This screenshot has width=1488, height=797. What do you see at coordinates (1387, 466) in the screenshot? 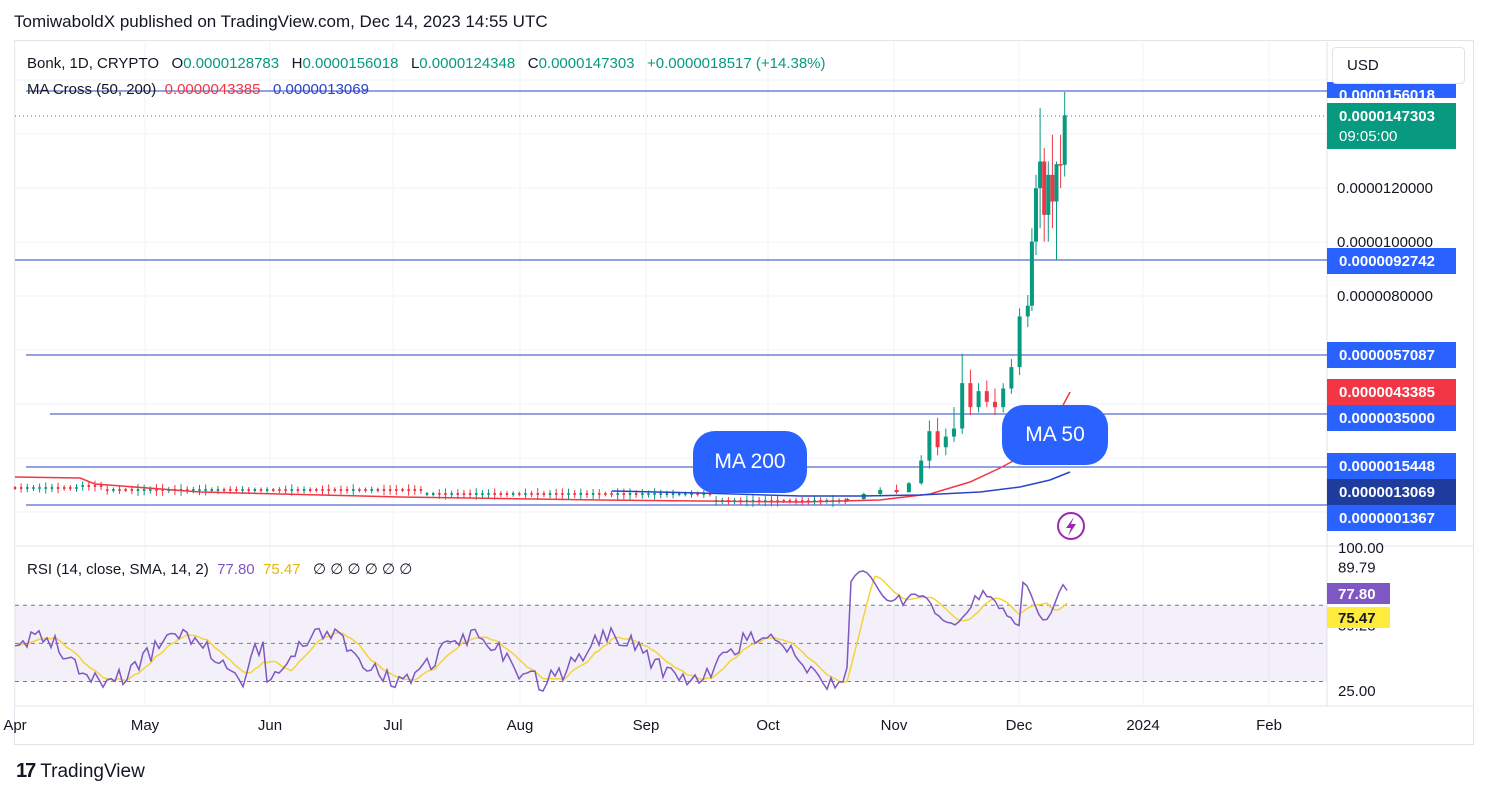
I see `svg-text: 0.0000015448` at bounding box center [1387, 466].